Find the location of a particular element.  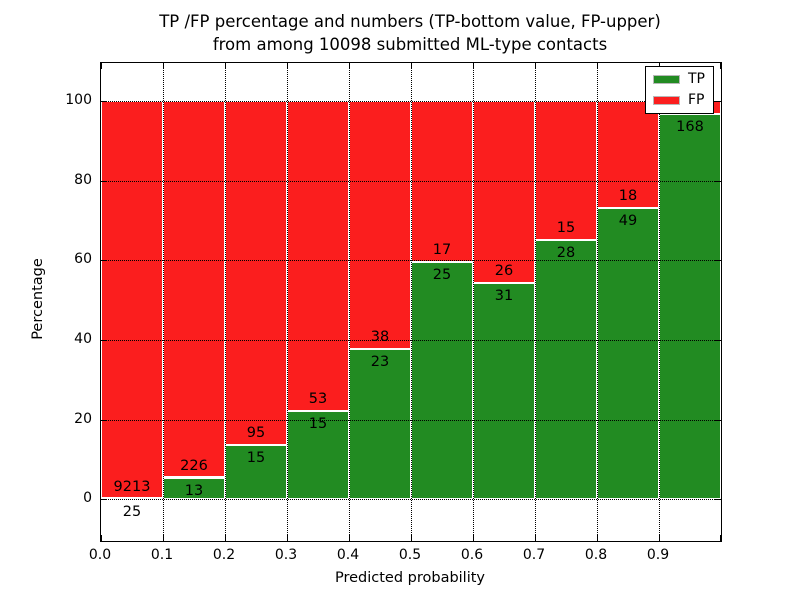

bar-fp-count-label: 26 is located at coordinates (504, 270).